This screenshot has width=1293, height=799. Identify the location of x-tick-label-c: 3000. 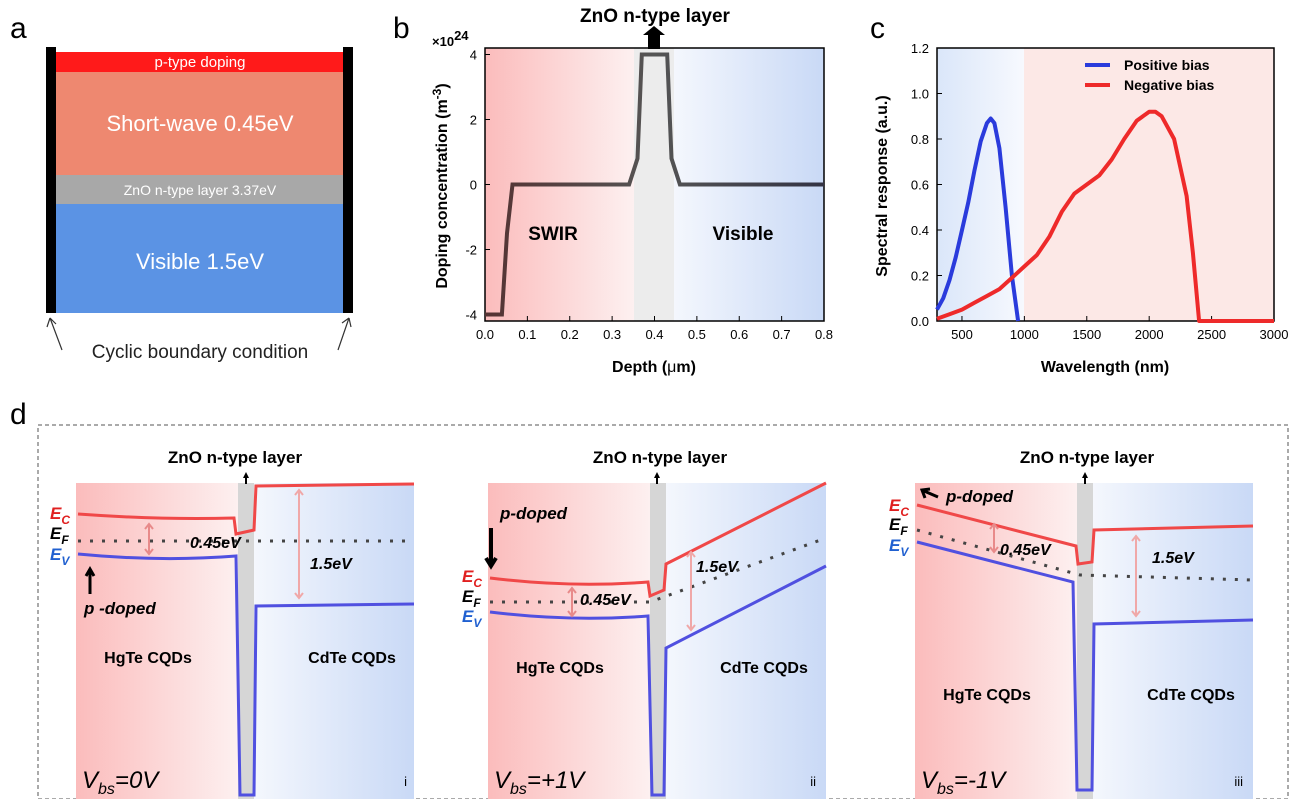
(1274, 334).